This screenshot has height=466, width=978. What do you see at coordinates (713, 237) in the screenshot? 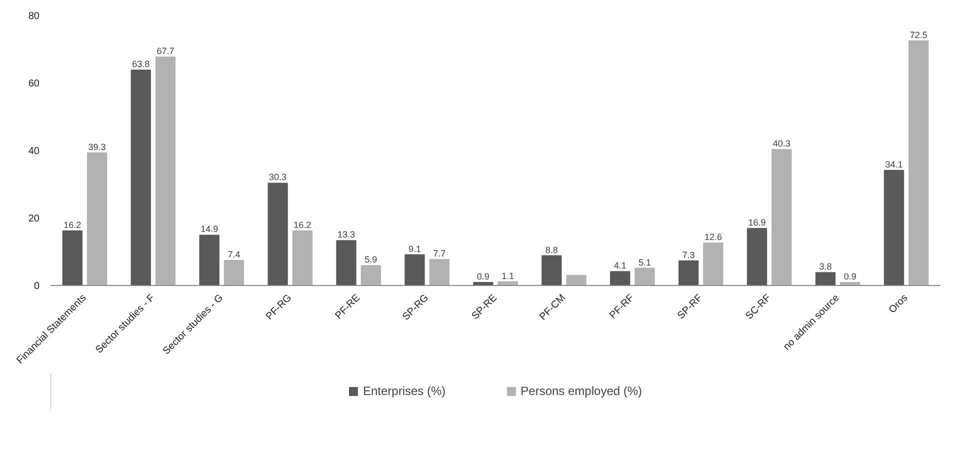
I see `data-label: 12.6` at bounding box center [713, 237].